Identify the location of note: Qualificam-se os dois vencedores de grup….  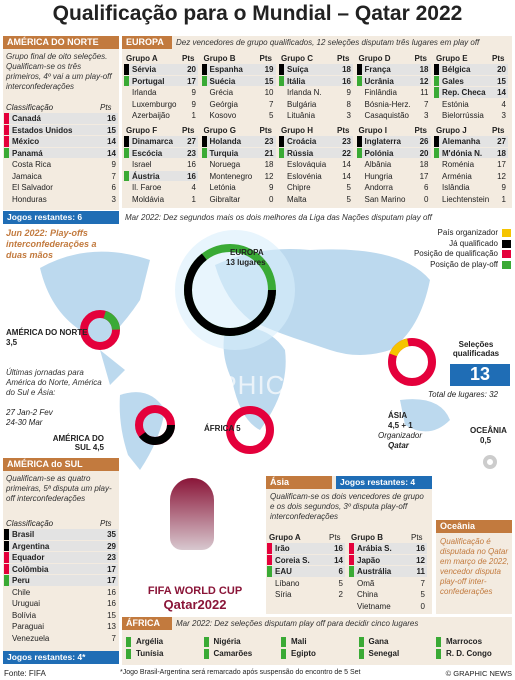
(347, 506).